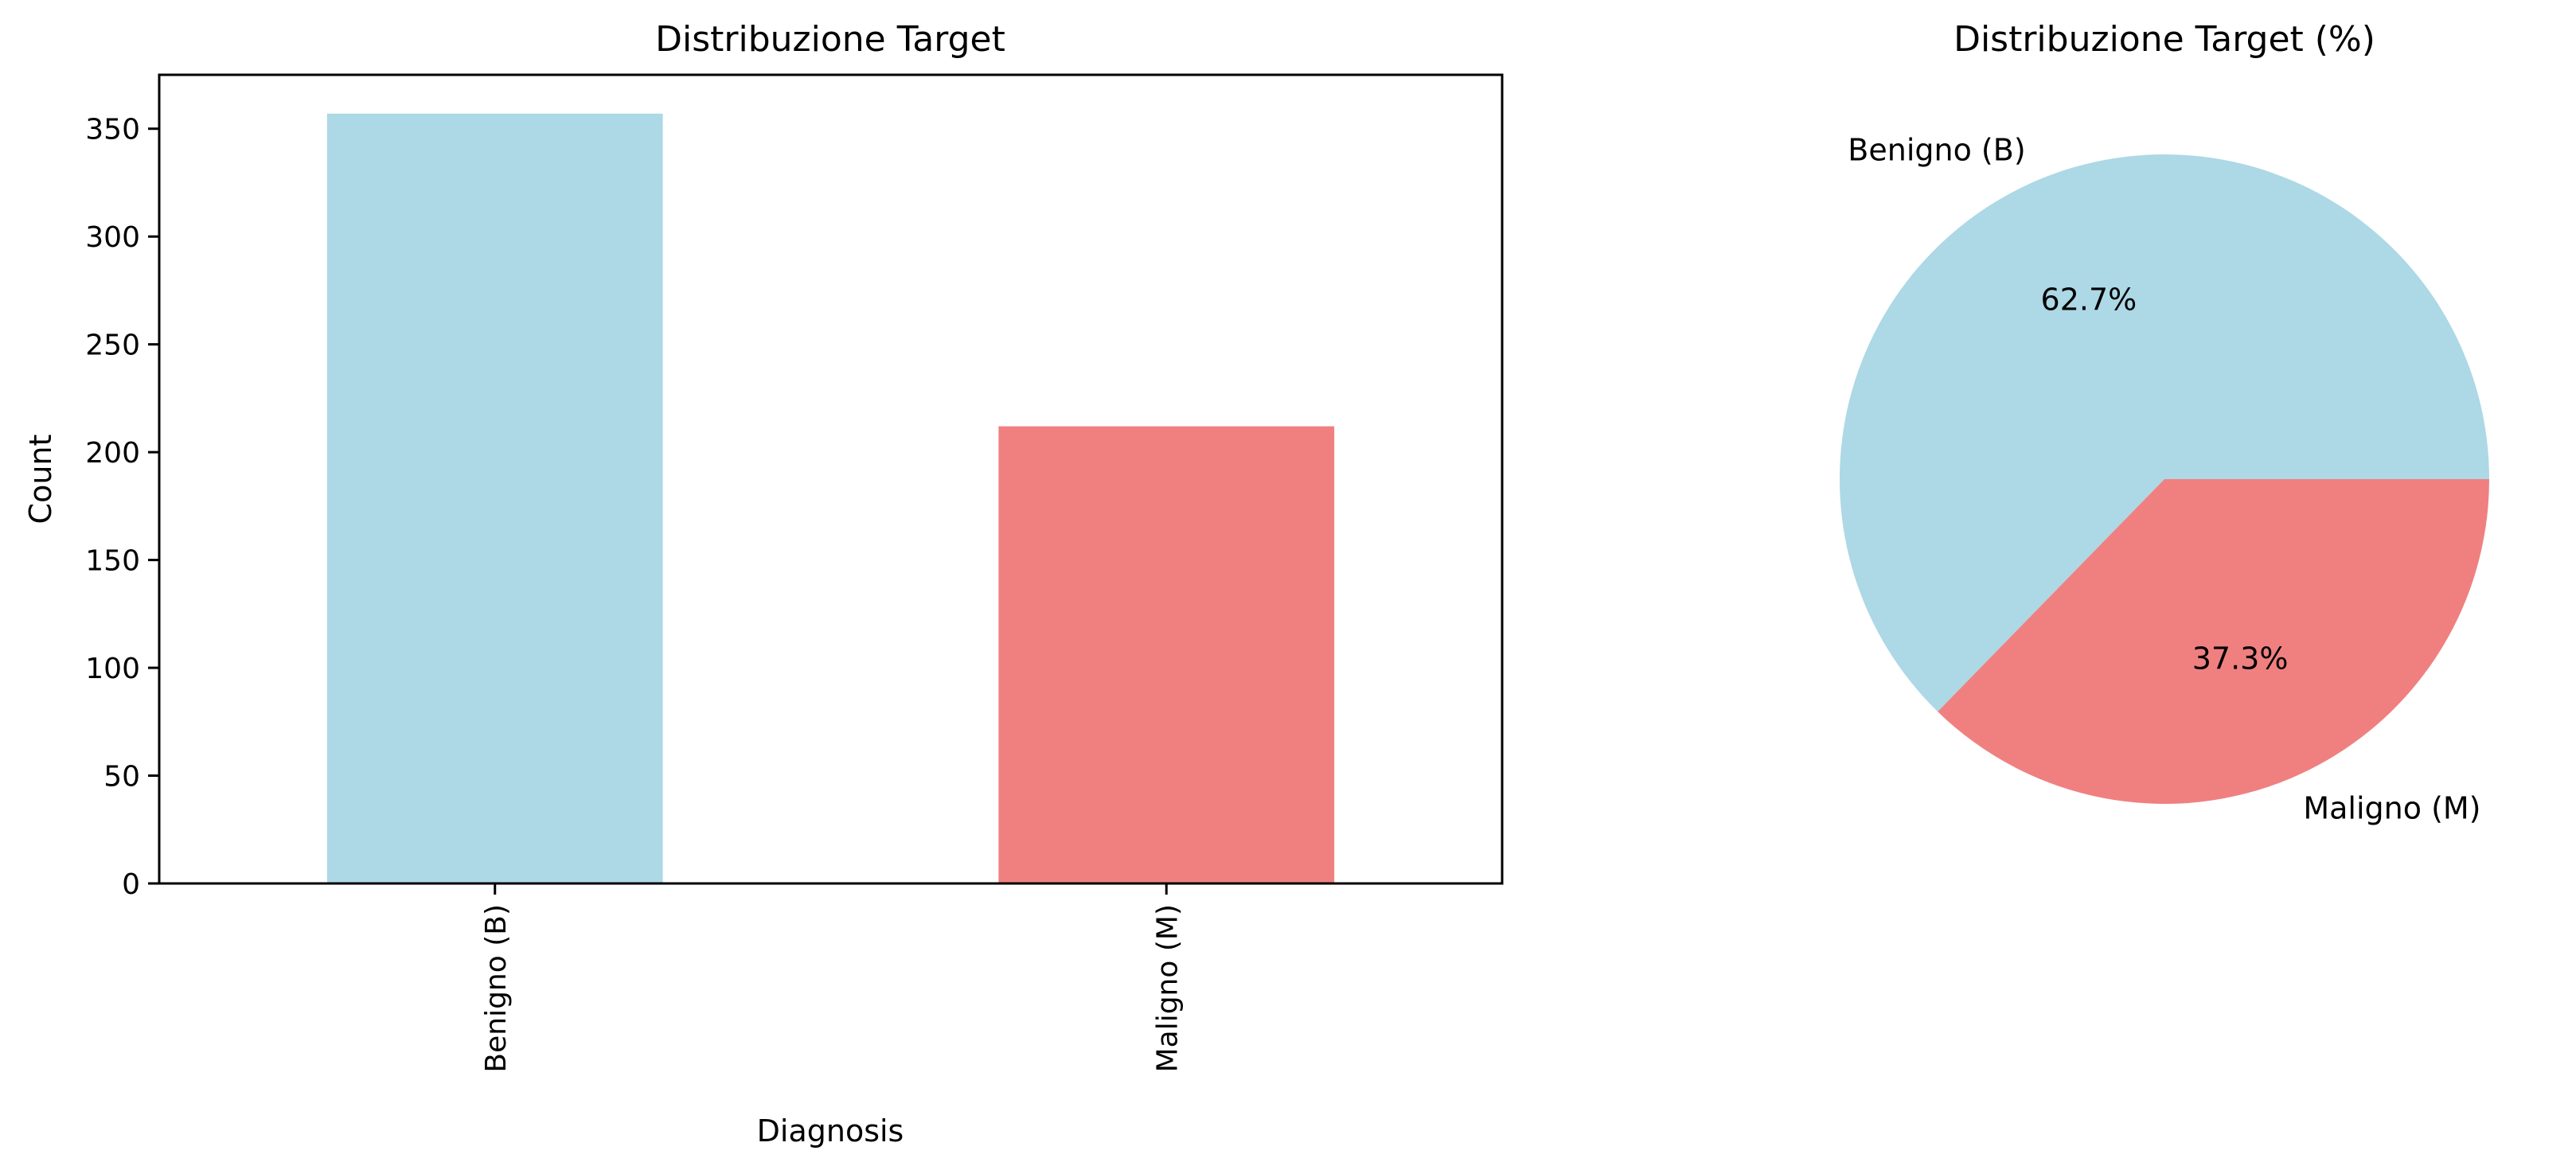 The height and width of the screenshot is (1166, 2576). Describe the element at coordinates (496, 989) in the screenshot. I see `x-tick-label: Benigno (B)` at that location.